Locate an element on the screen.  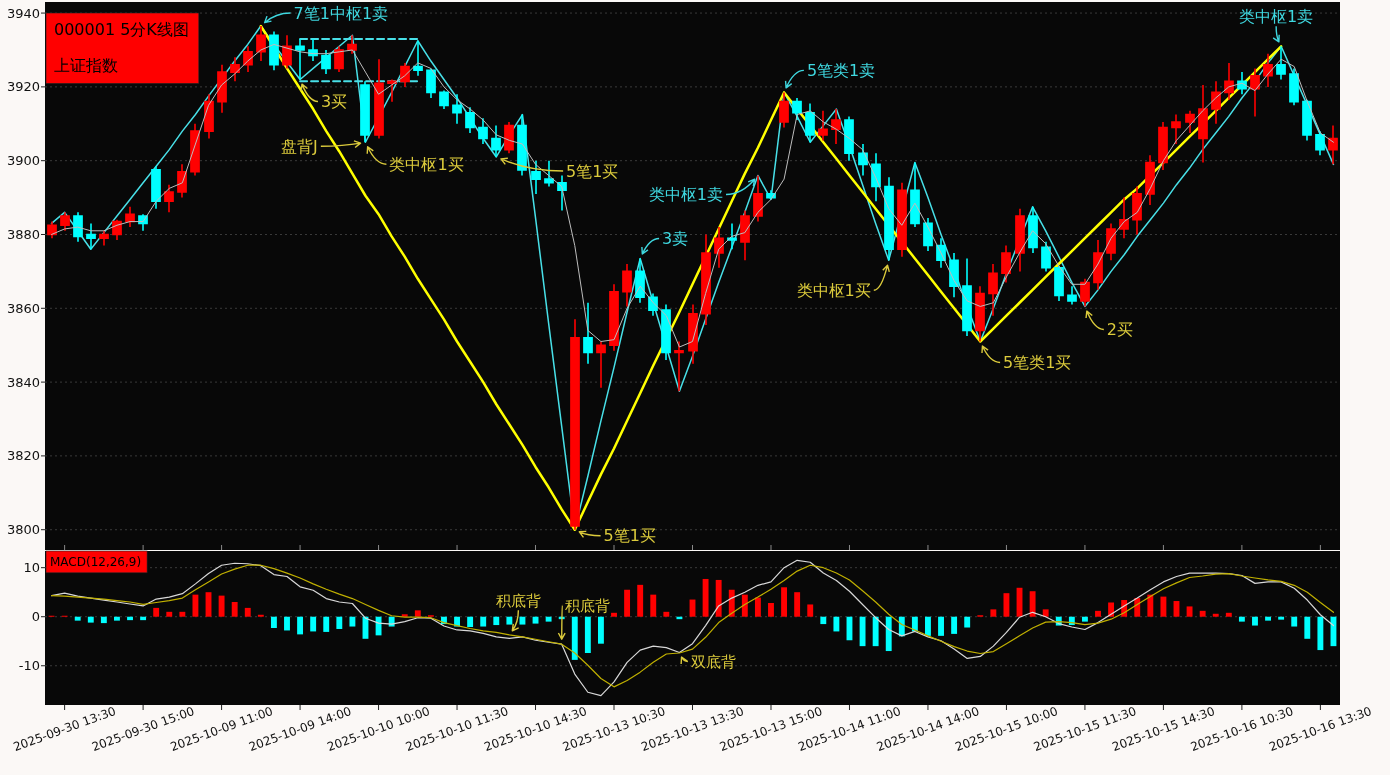
annotation: 5笔类1买 is located at coordinates (1037, 363).